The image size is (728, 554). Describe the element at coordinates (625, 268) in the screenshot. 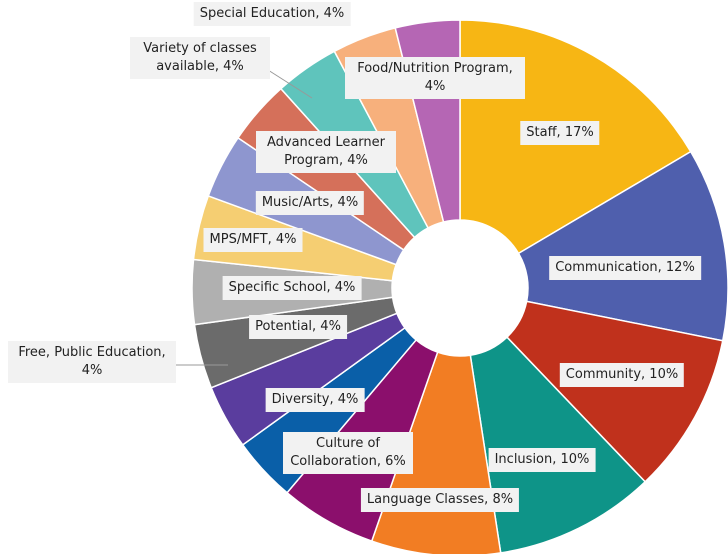

I see `data-label: Communication, 12%` at that location.